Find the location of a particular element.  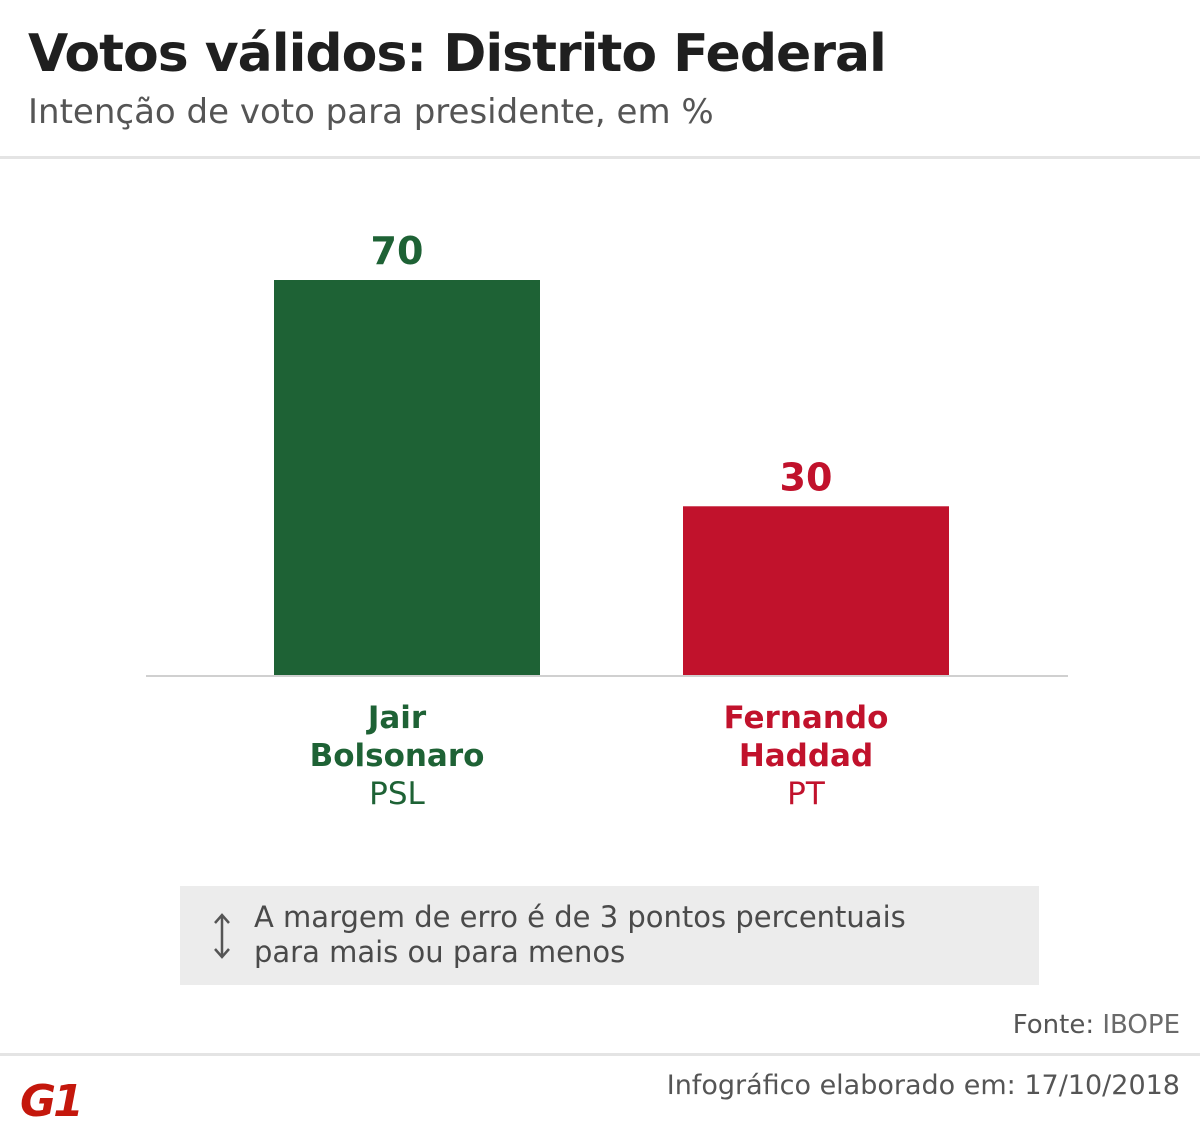

chart-subtitle: Intenção de voto para presidente, em % is located at coordinates (371, 112).